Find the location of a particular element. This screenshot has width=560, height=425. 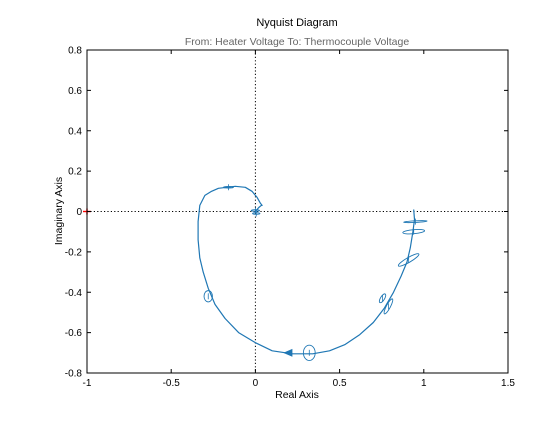

y-tick-label: 0 is located at coordinates (79, 212).